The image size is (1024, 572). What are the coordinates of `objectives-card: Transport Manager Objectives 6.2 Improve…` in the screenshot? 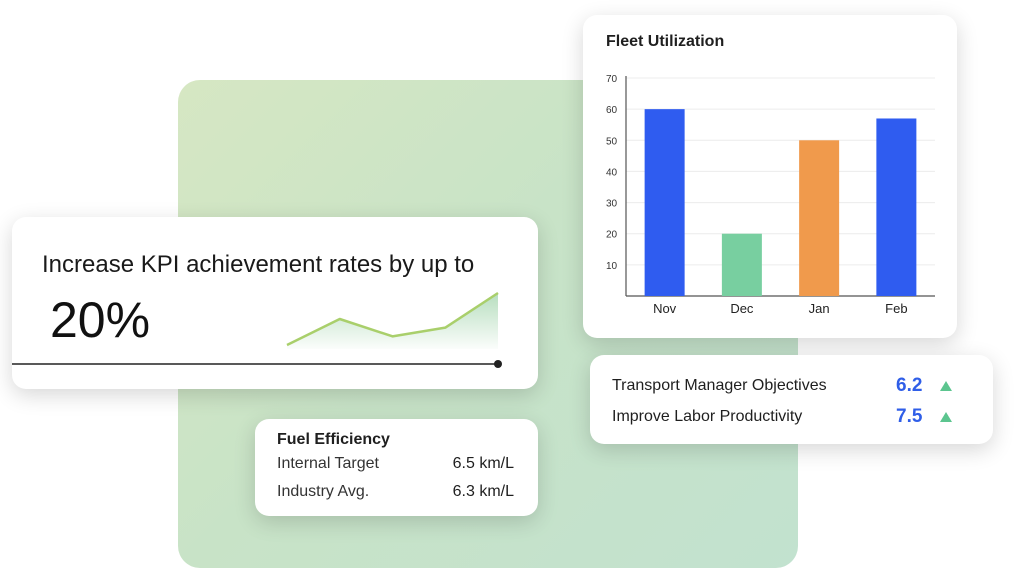 It's located at (791, 399).